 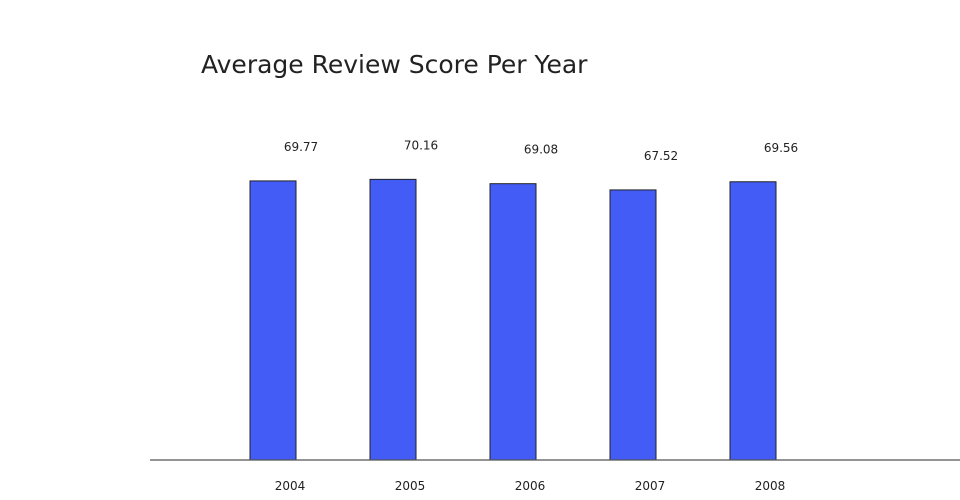 I want to click on value-label-2006: 69.08, so click(x=541, y=150).